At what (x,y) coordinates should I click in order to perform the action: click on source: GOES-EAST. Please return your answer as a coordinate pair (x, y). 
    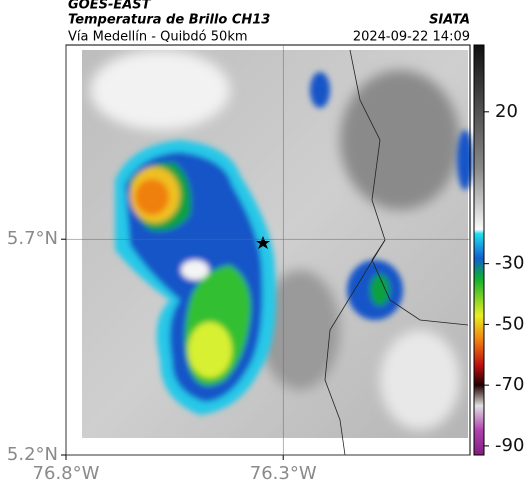
    Looking at the image, I should click on (110, 6).